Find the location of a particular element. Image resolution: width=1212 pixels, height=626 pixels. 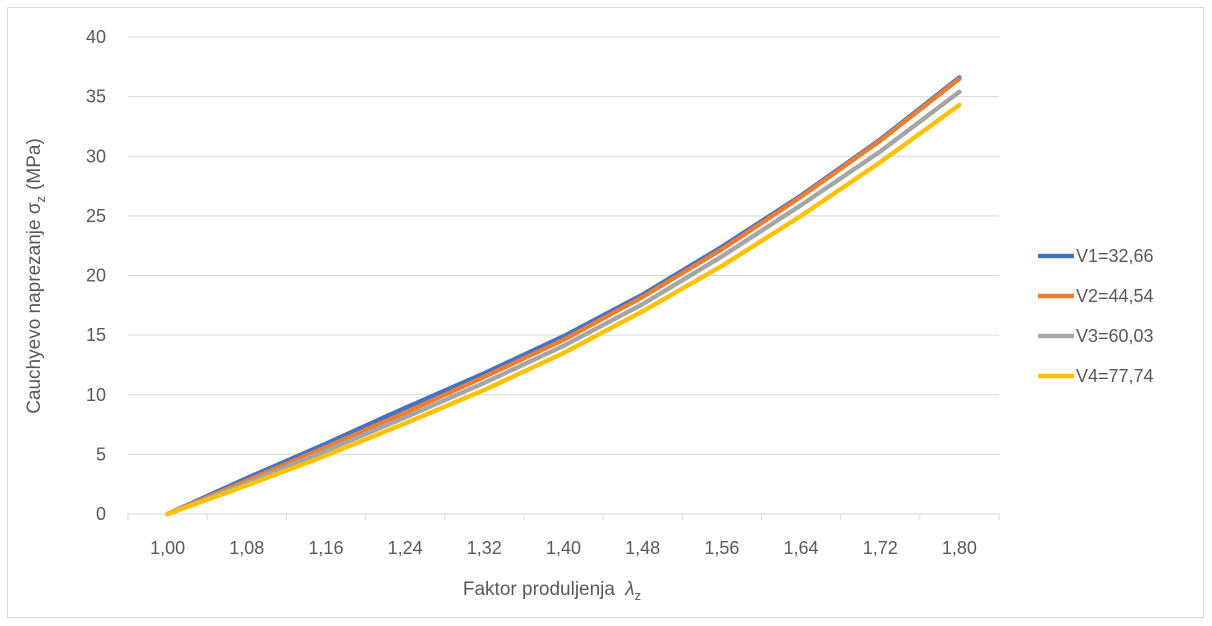

x-tick-label: 1,08 is located at coordinates (246, 548).